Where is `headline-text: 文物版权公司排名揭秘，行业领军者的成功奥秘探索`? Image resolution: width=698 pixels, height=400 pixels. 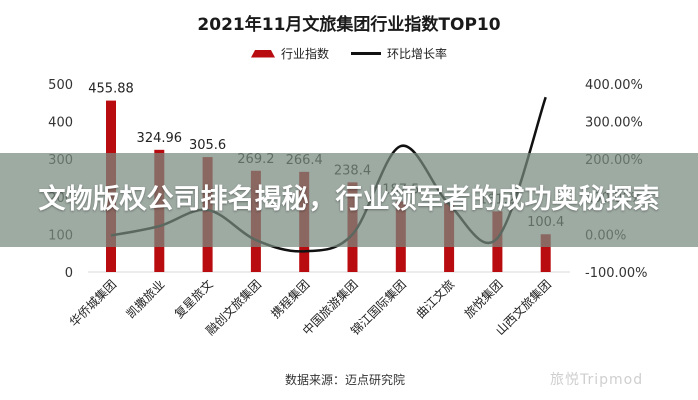
headline-text: 文物版权公司排名揭秘，行业领军者的成功奥秘探索 is located at coordinates (349, 199).